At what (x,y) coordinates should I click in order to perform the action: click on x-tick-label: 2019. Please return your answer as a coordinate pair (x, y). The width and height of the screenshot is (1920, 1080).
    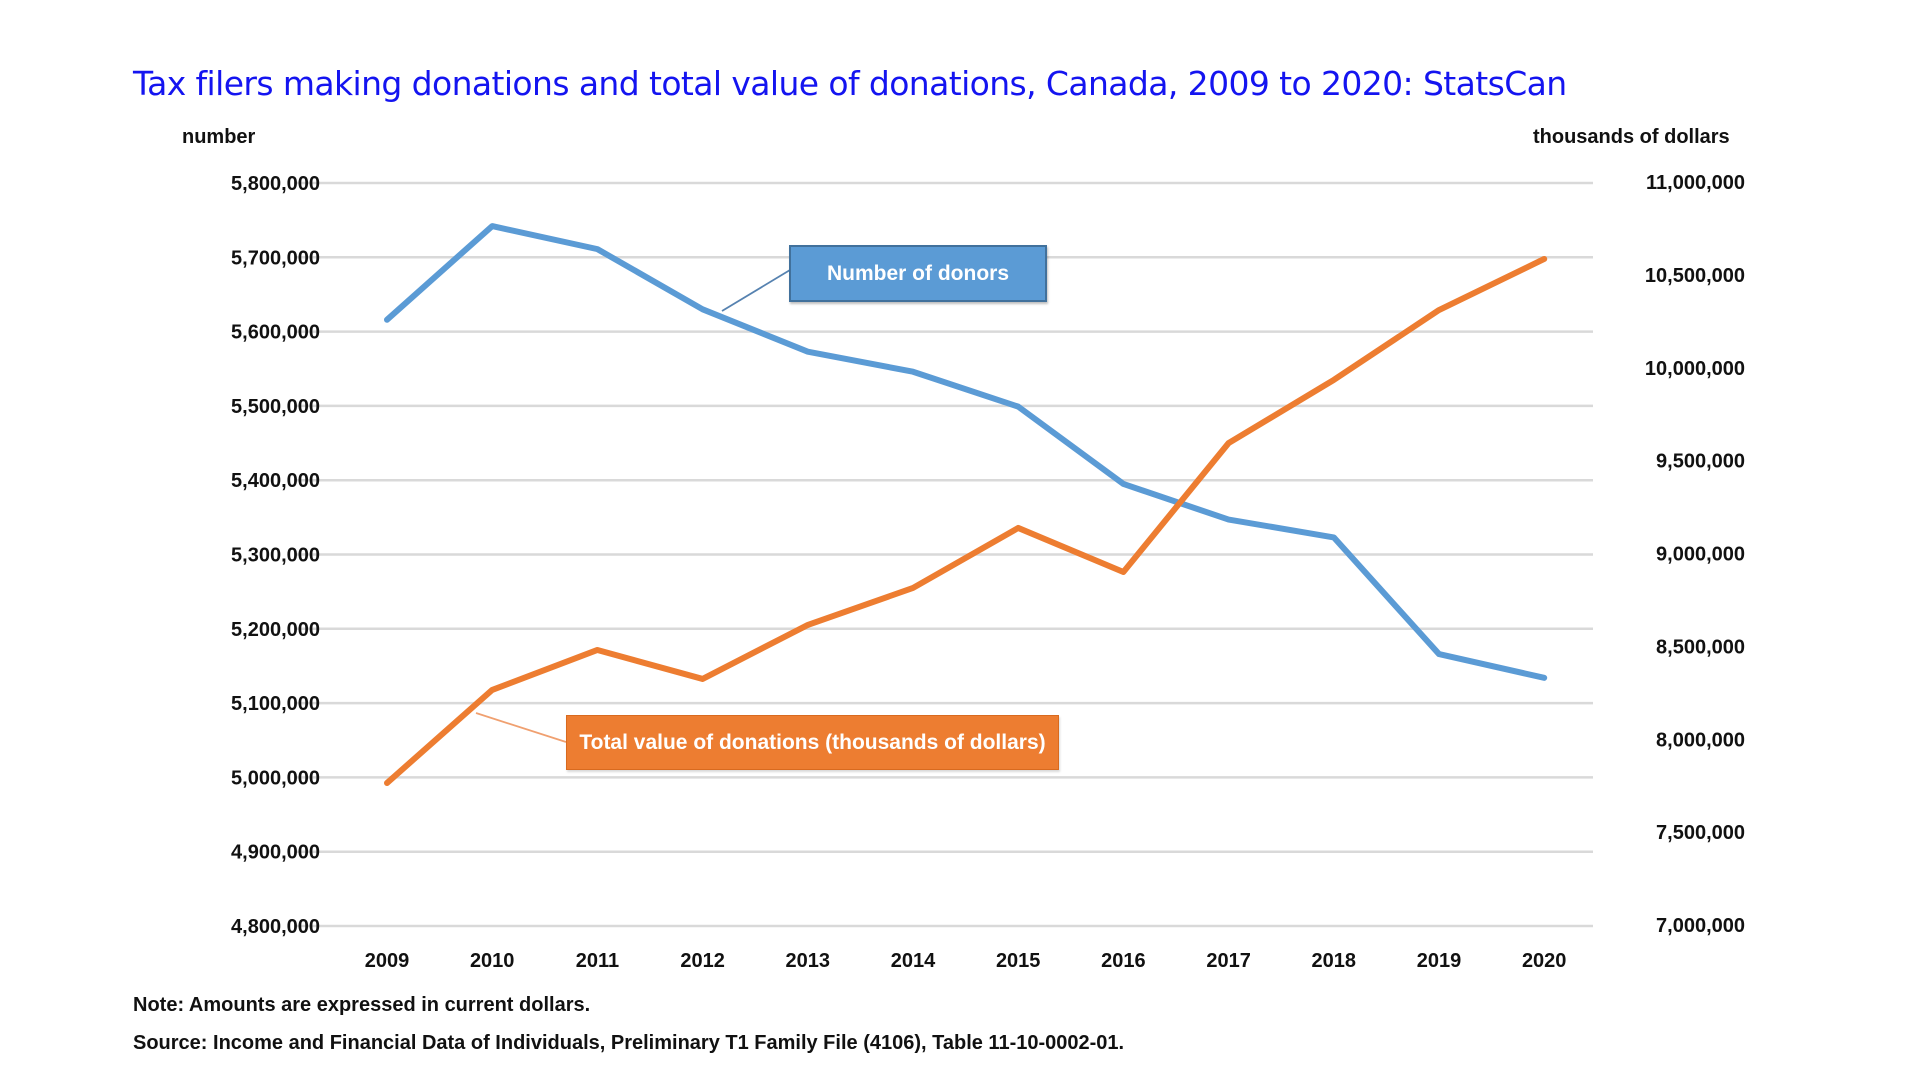
    Looking at the image, I should click on (1439, 961).